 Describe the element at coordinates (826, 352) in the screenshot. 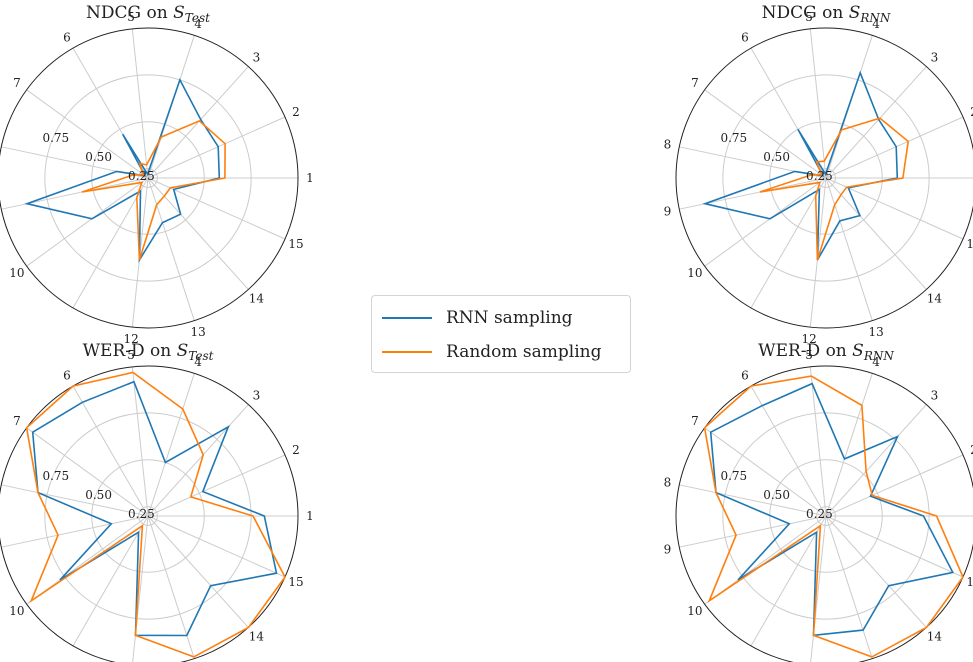

I see `chart-title: WER-D on SRNN` at that location.